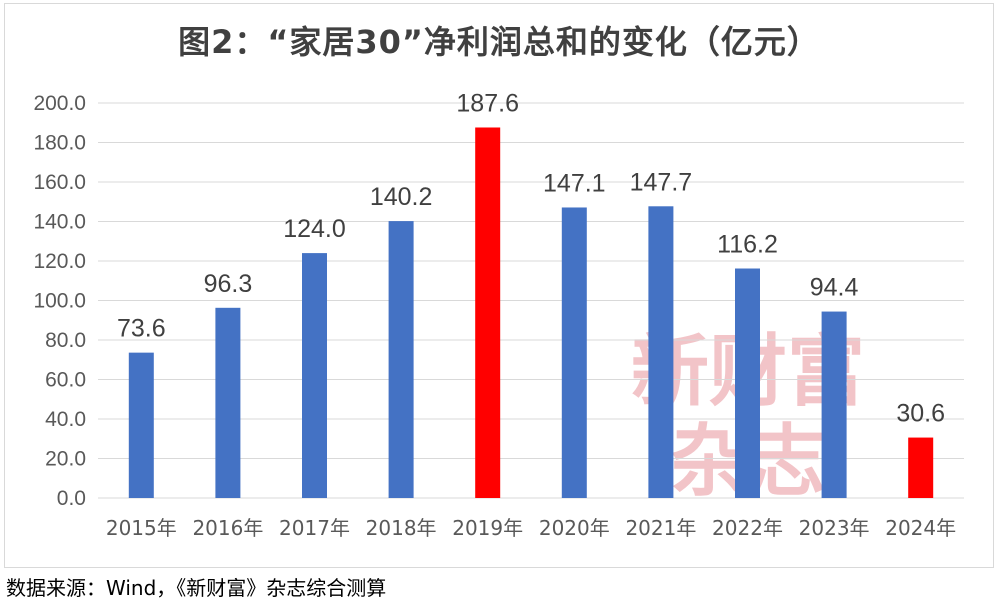 The width and height of the screenshot is (998, 606). Describe the element at coordinates (747, 528) in the screenshot. I see `x-tick-label-2022年: 2022年` at that location.